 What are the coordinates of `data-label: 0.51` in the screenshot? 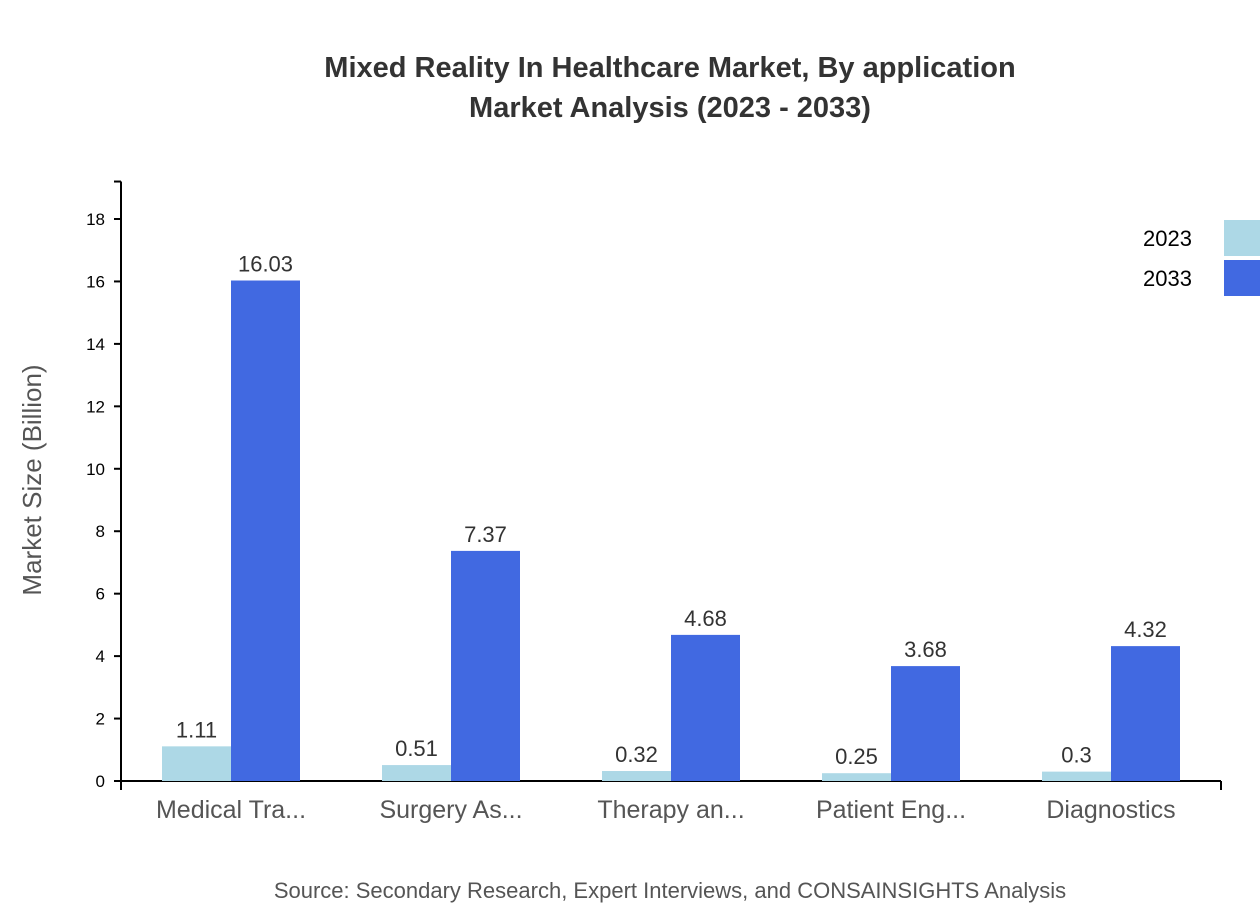 It's located at (416, 748).